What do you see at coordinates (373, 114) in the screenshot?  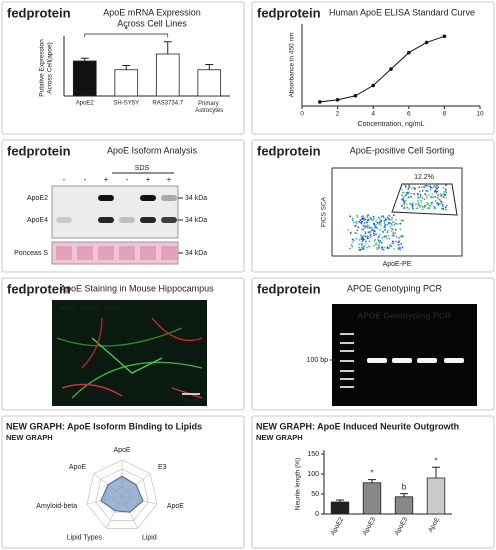 I see `x-tick-label: 4` at bounding box center [373, 114].